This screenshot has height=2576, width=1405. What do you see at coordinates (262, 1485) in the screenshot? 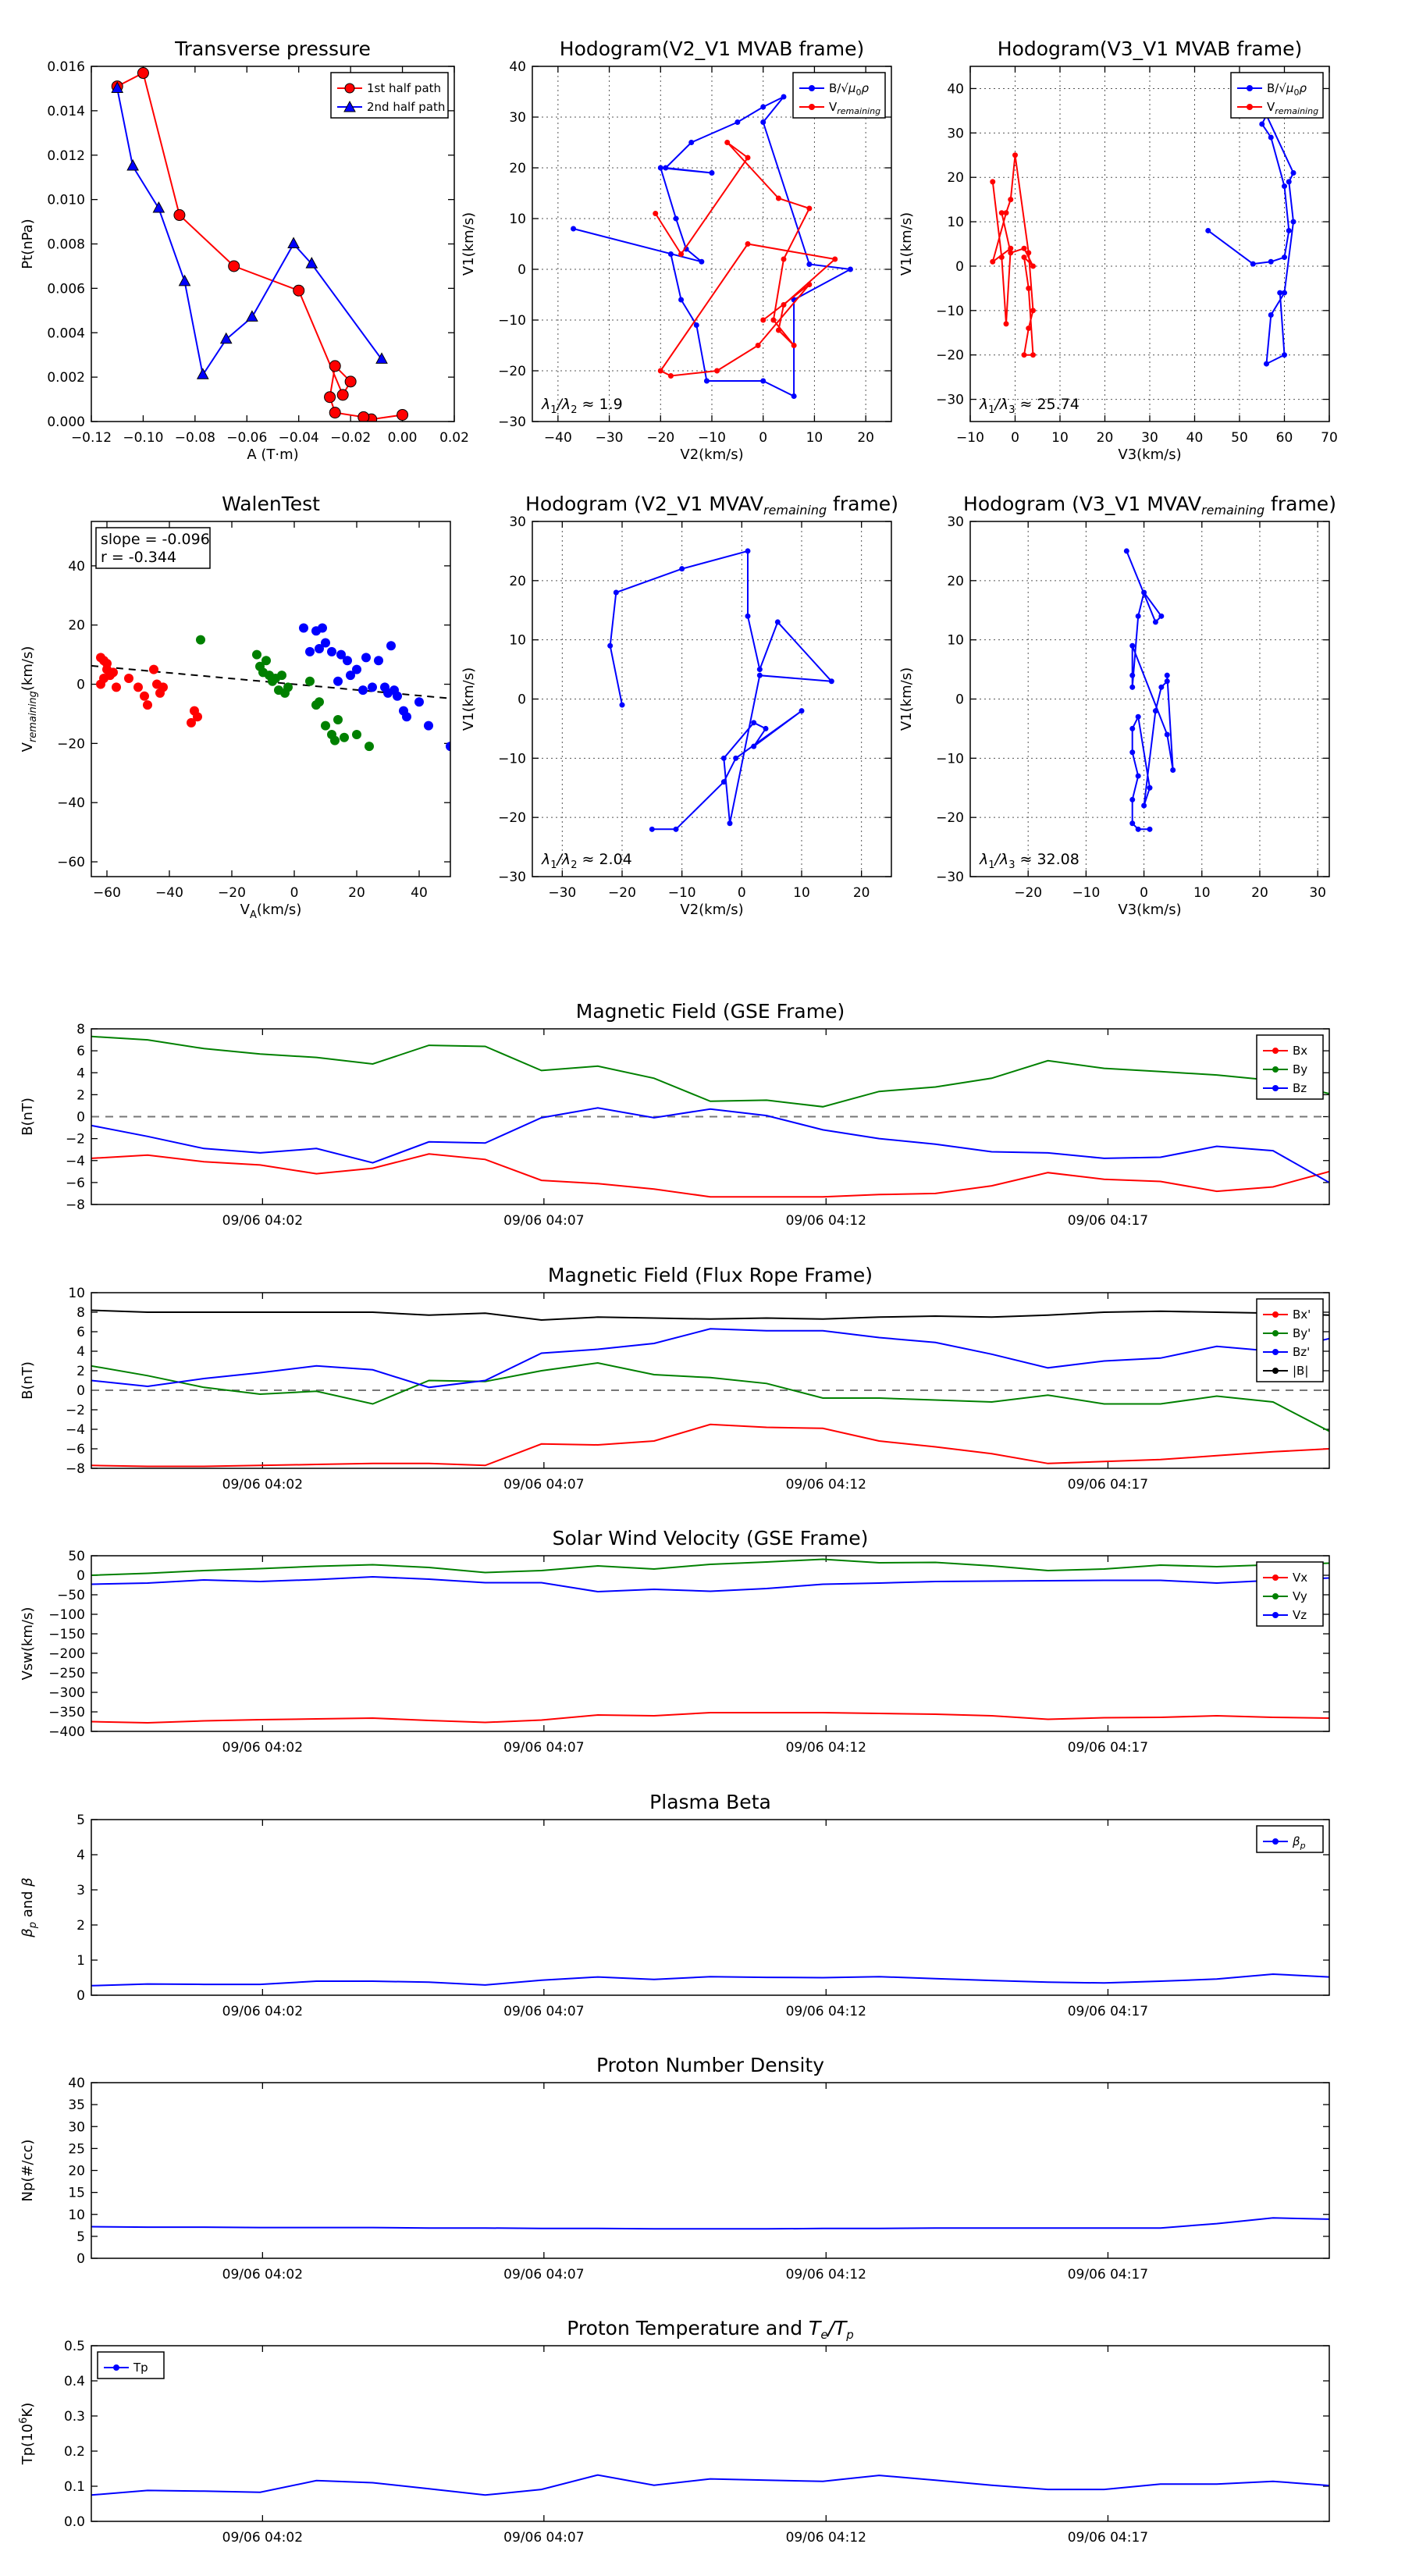
I see `x-tick-label: 09/06 04:02` at bounding box center [262, 1485].